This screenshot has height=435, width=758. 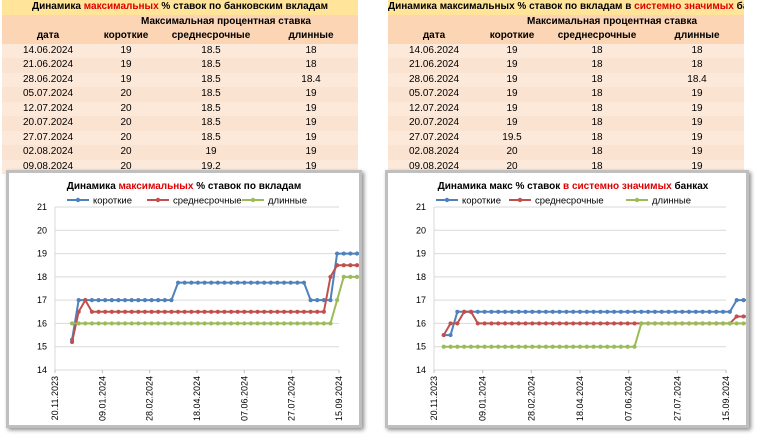 I want to click on x-tick-label: 07.06.2024, so click(x=629, y=398).